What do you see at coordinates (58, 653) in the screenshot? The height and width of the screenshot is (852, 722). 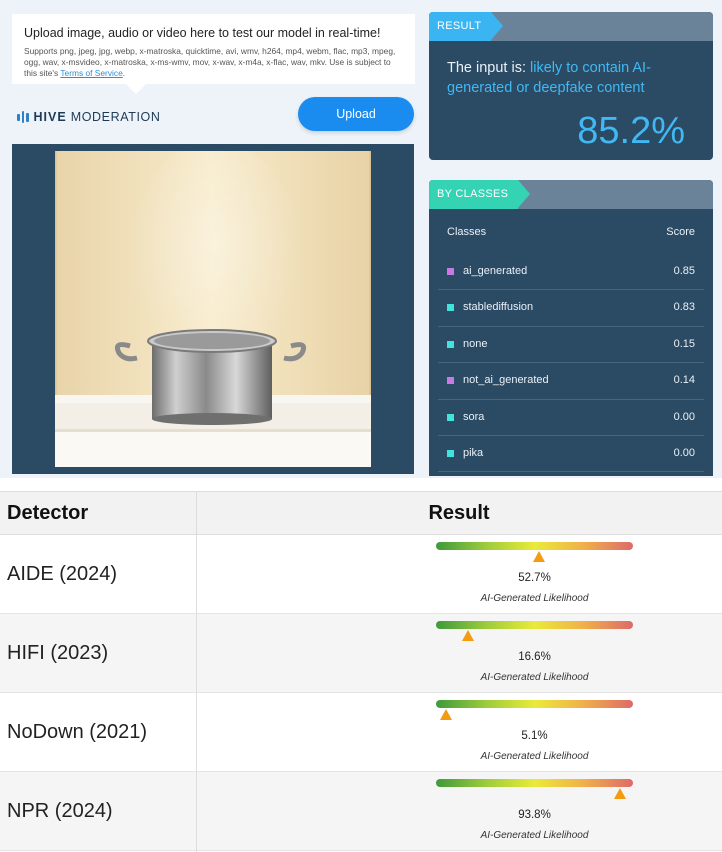 I see `detector-name: HIFI (2023)` at bounding box center [58, 653].